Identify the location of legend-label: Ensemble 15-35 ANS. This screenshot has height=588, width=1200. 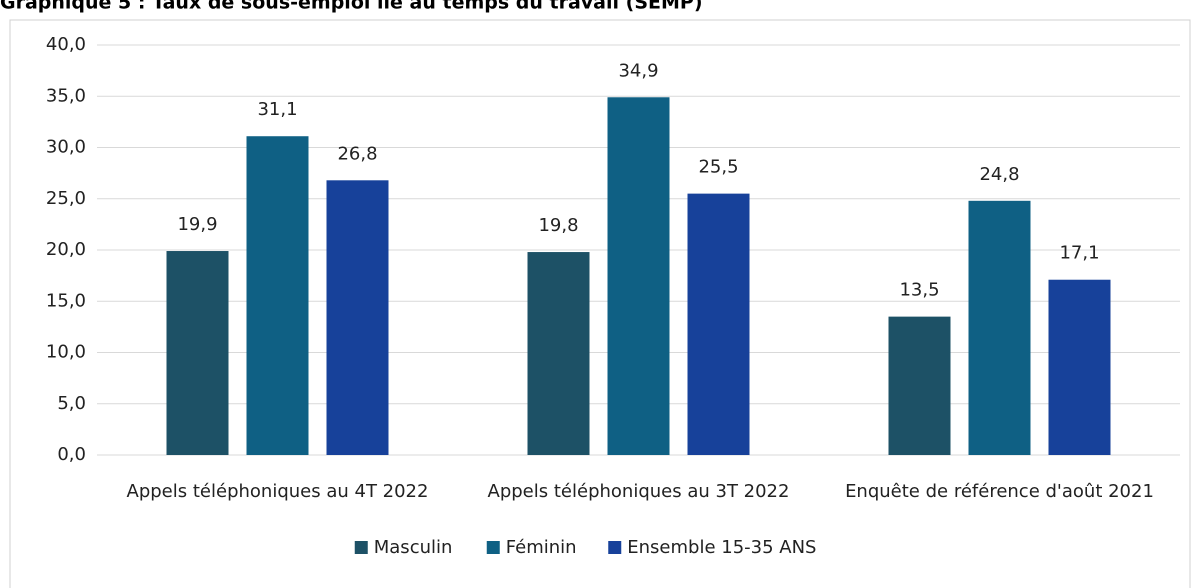
(721, 547).